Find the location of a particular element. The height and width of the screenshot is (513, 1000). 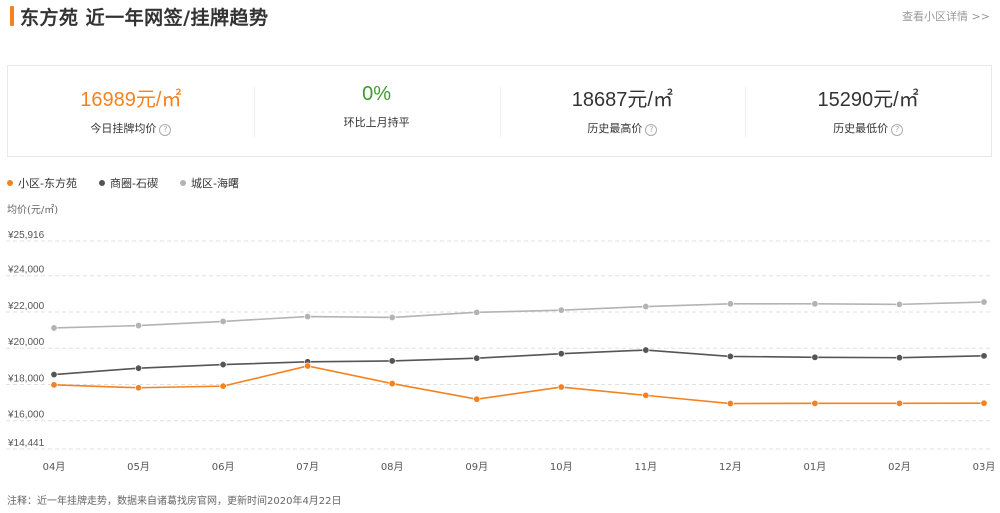

stat-historical-high: 18687元/㎡ 历史最高价? is located at coordinates (622, 111).